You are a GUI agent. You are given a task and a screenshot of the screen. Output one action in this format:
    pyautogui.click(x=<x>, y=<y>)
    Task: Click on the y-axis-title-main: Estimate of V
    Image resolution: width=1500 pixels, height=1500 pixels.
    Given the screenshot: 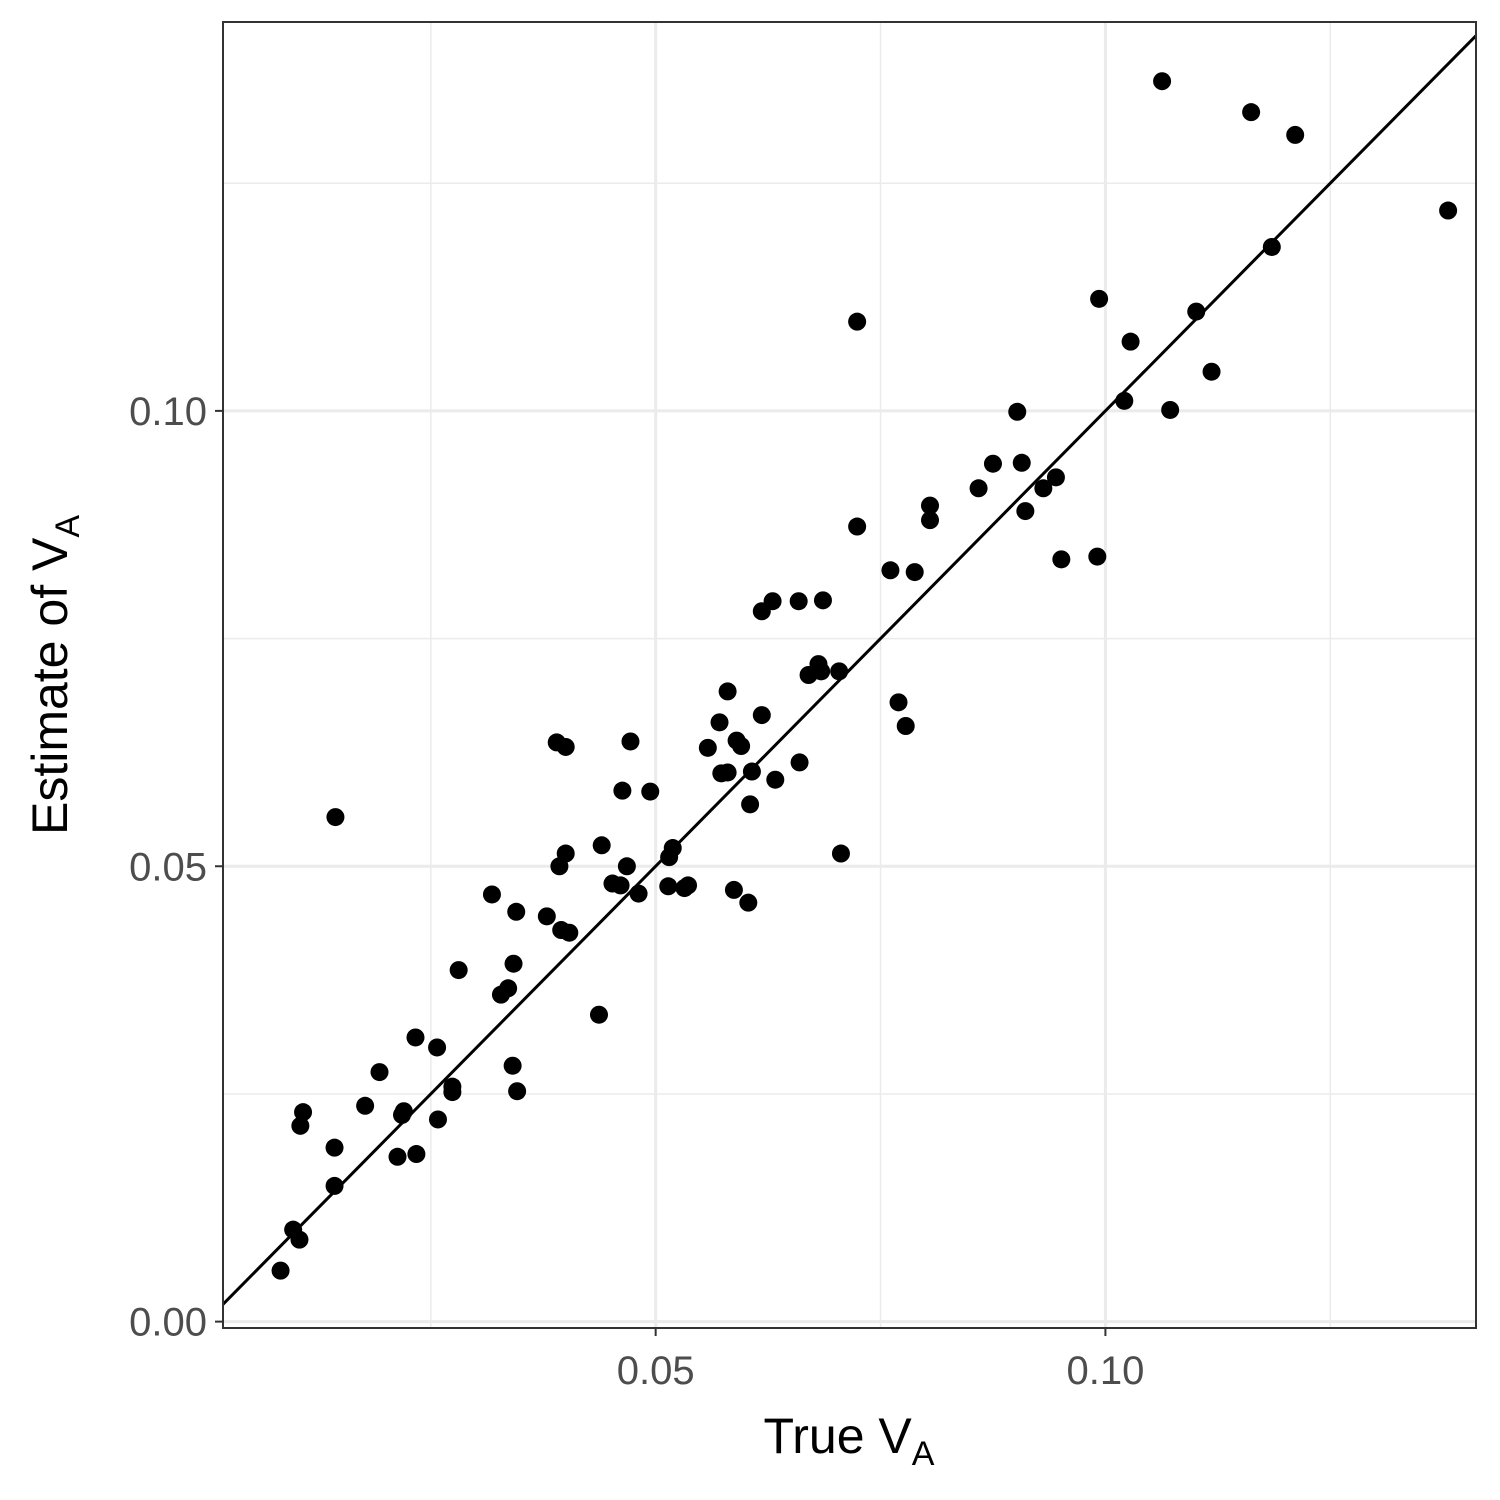 What is the action you would take?
    pyautogui.click(x=50, y=686)
    